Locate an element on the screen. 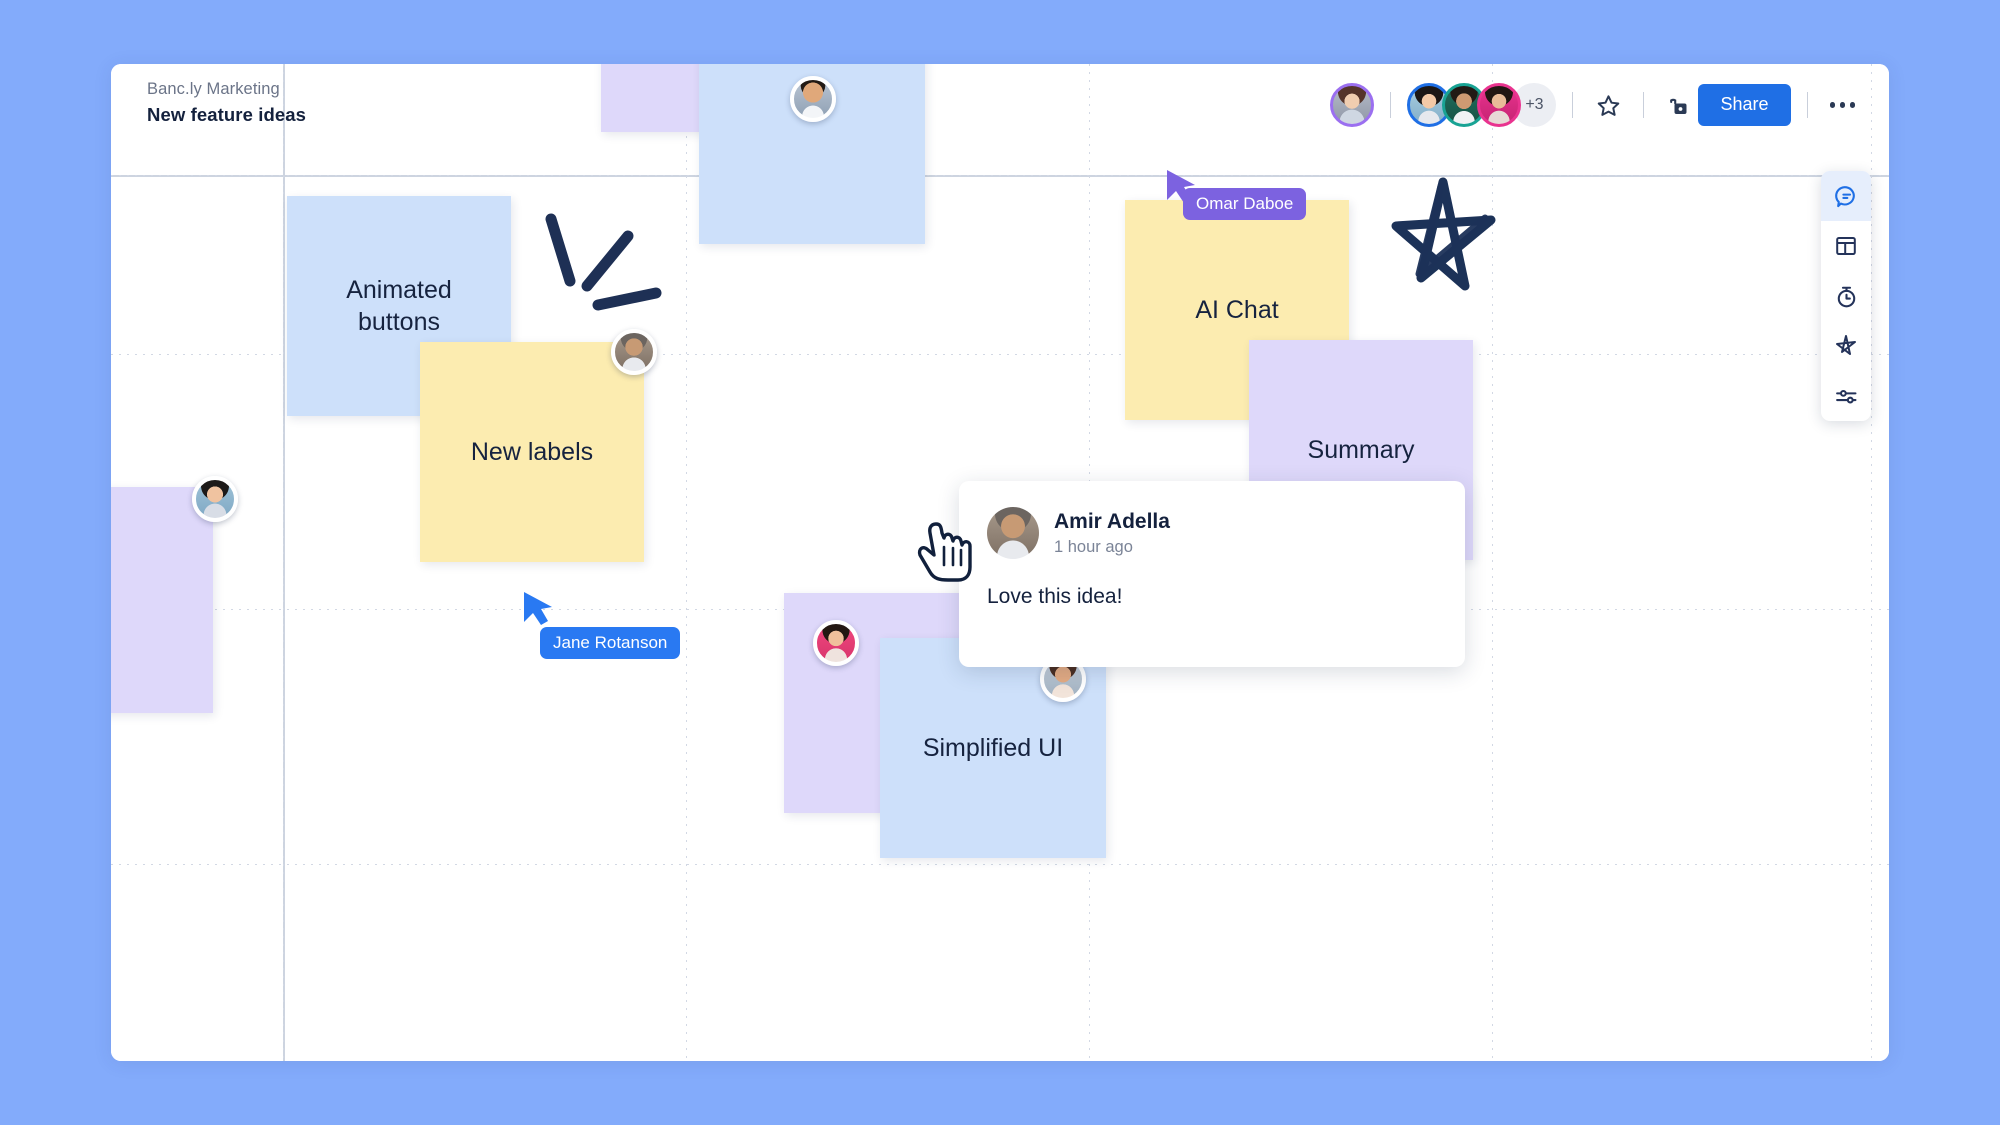  sliders-icon is located at coordinates (1845, 396).